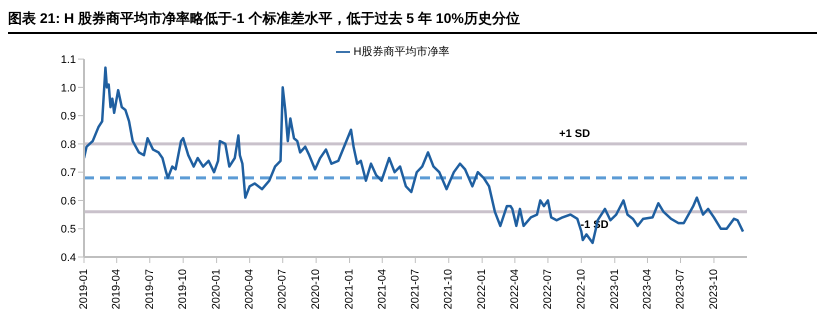  Describe the element at coordinates (412, 21) in the screenshot. I see `chart-title: 图表 21: H 股券商平均市净率略低于-1 个标准差水平，低于过去 5 年 10%历史分位` at that location.